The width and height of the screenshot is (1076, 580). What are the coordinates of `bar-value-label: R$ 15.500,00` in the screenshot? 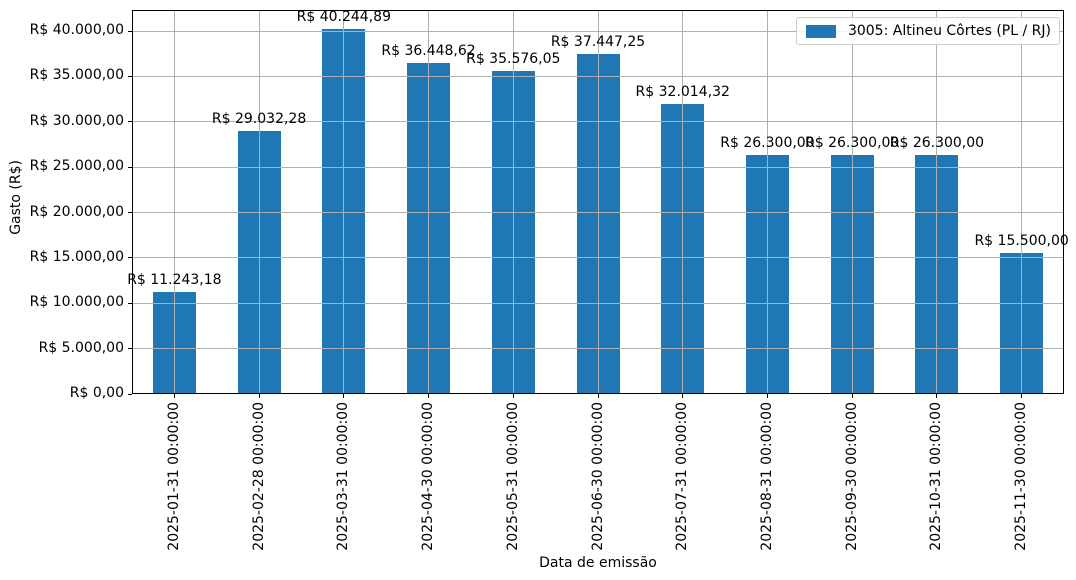 It's located at (1021, 241).